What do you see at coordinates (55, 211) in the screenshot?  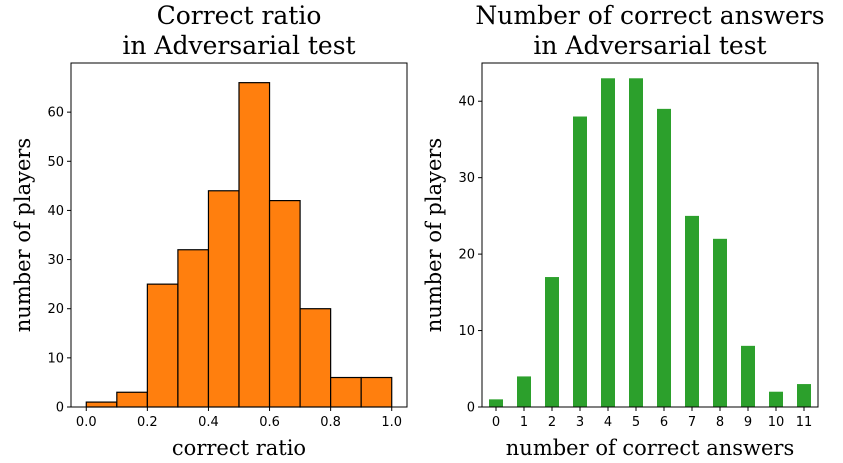 I see `chart1-y-tick-label: 40` at bounding box center [55, 211].